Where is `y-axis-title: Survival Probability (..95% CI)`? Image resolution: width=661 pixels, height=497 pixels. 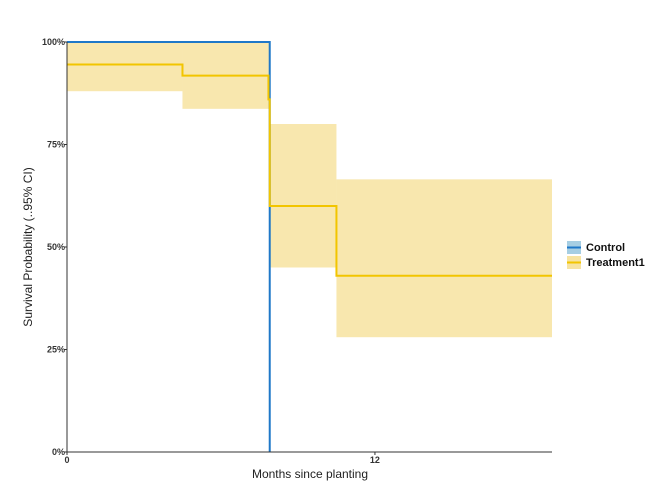 y-axis-title: Survival Probability (..95% CI) is located at coordinates (28, 246).